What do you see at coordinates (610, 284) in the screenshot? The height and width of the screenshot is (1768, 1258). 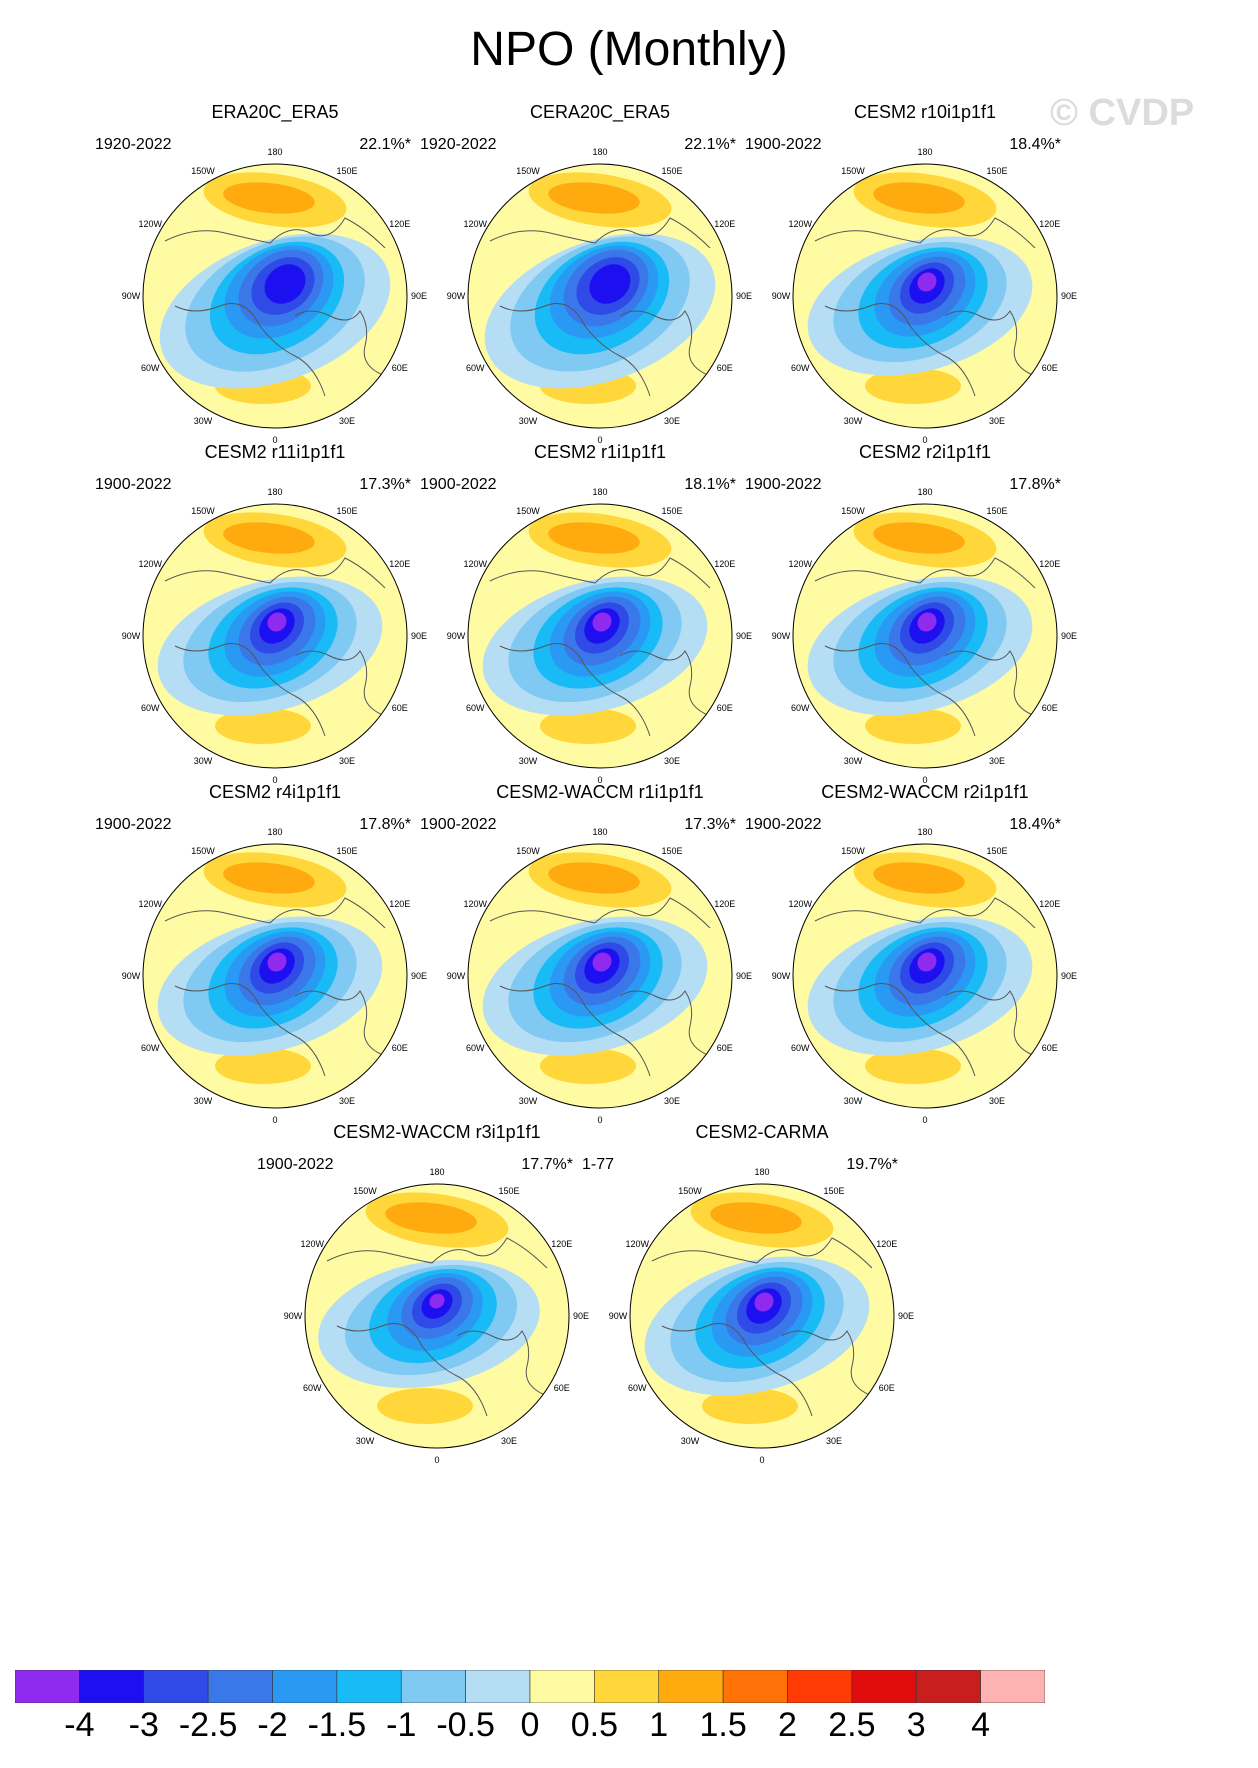 I see `negative-anomaly-contour` at bounding box center [610, 284].